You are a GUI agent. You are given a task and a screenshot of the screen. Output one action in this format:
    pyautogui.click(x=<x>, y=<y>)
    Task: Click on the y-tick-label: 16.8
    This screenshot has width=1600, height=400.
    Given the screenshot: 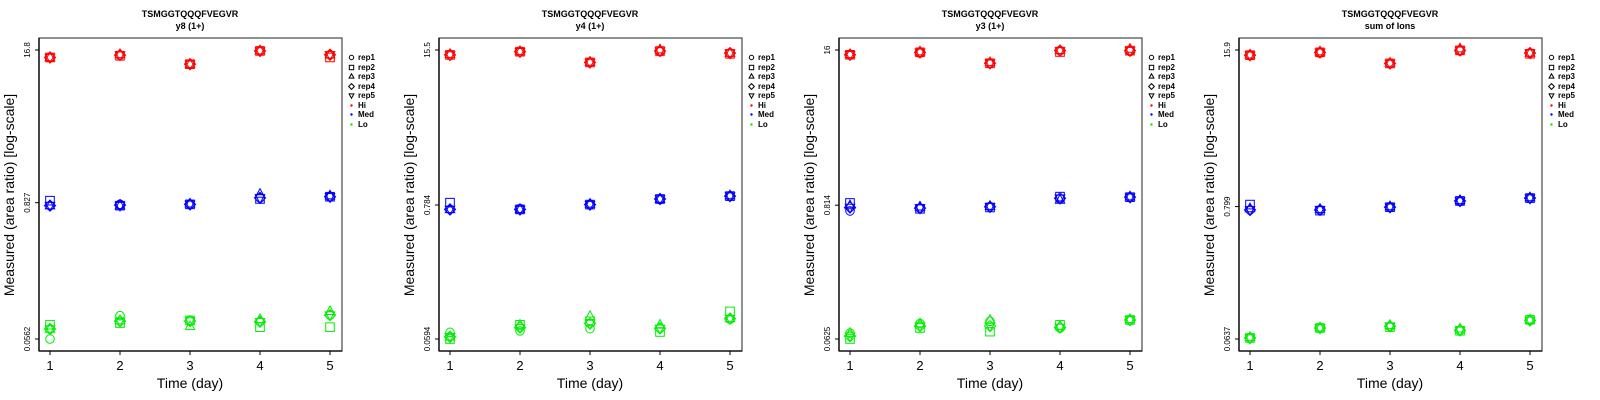 What is the action you would take?
    pyautogui.click(x=27, y=50)
    